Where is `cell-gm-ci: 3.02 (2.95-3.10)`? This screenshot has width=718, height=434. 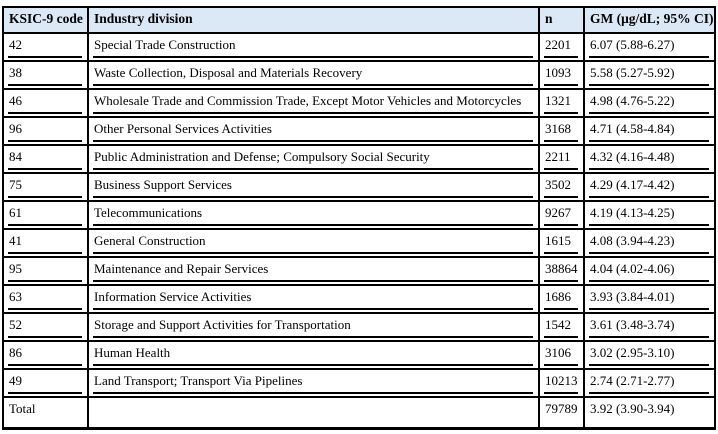
cell-gm-ci: 3.02 (2.95-3.10) is located at coordinates (649, 355).